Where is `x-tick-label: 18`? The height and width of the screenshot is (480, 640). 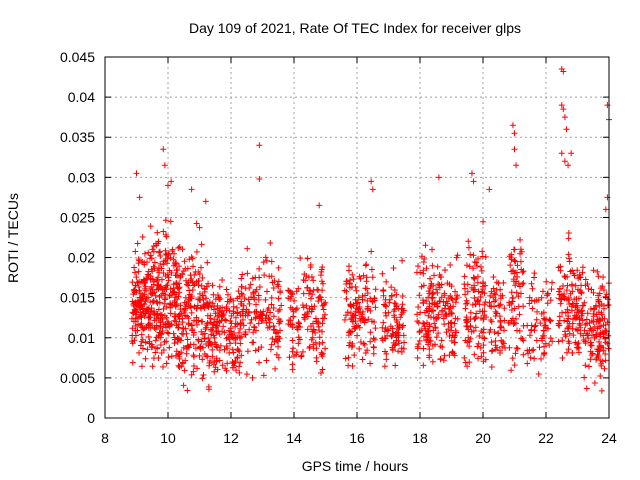
x-tick-label: 18 is located at coordinates (420, 438).